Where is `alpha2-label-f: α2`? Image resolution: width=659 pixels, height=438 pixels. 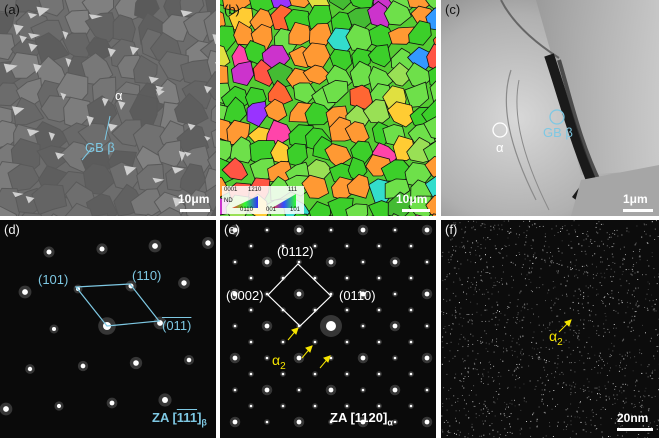
alpha2-label-f: α2 is located at coordinates (556, 338).